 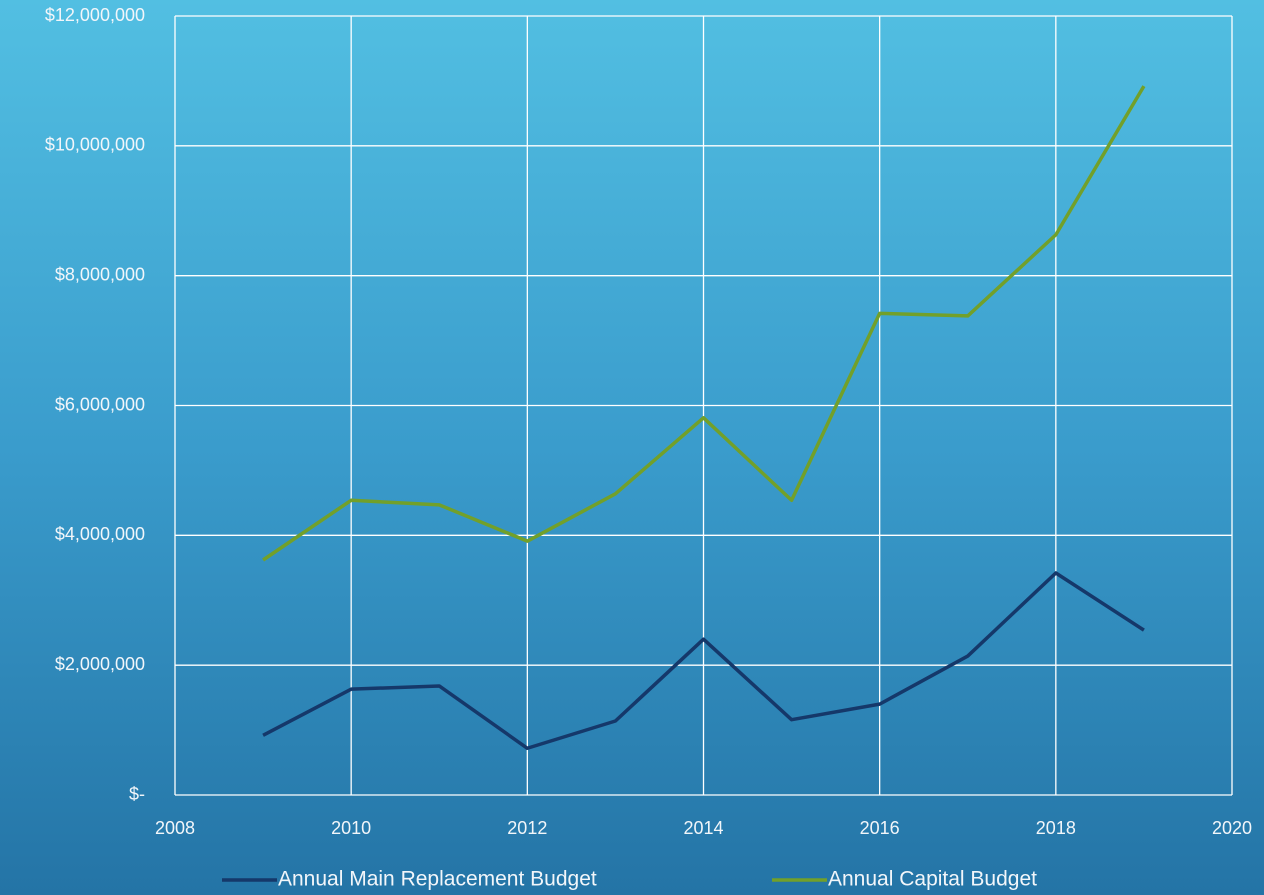 I want to click on y-tick-label: $-, so click(x=137, y=794).